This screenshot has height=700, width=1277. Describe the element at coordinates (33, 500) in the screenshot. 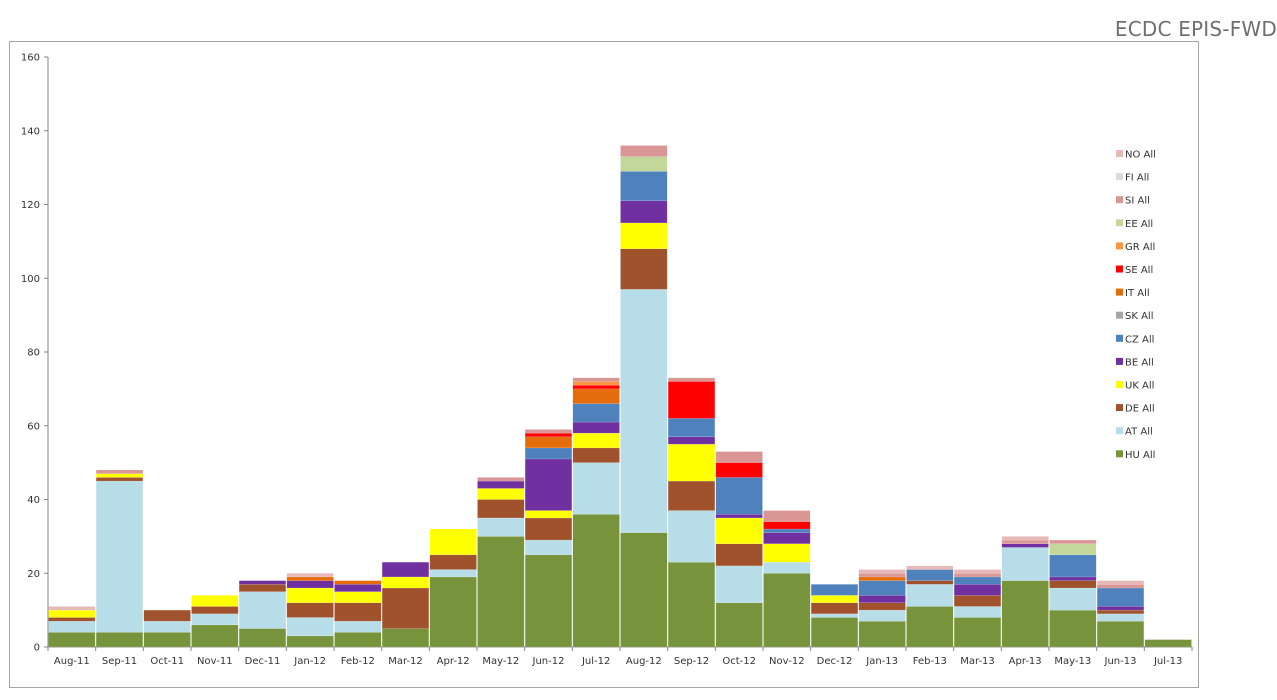

I see `y-tick-label: 40` at that location.